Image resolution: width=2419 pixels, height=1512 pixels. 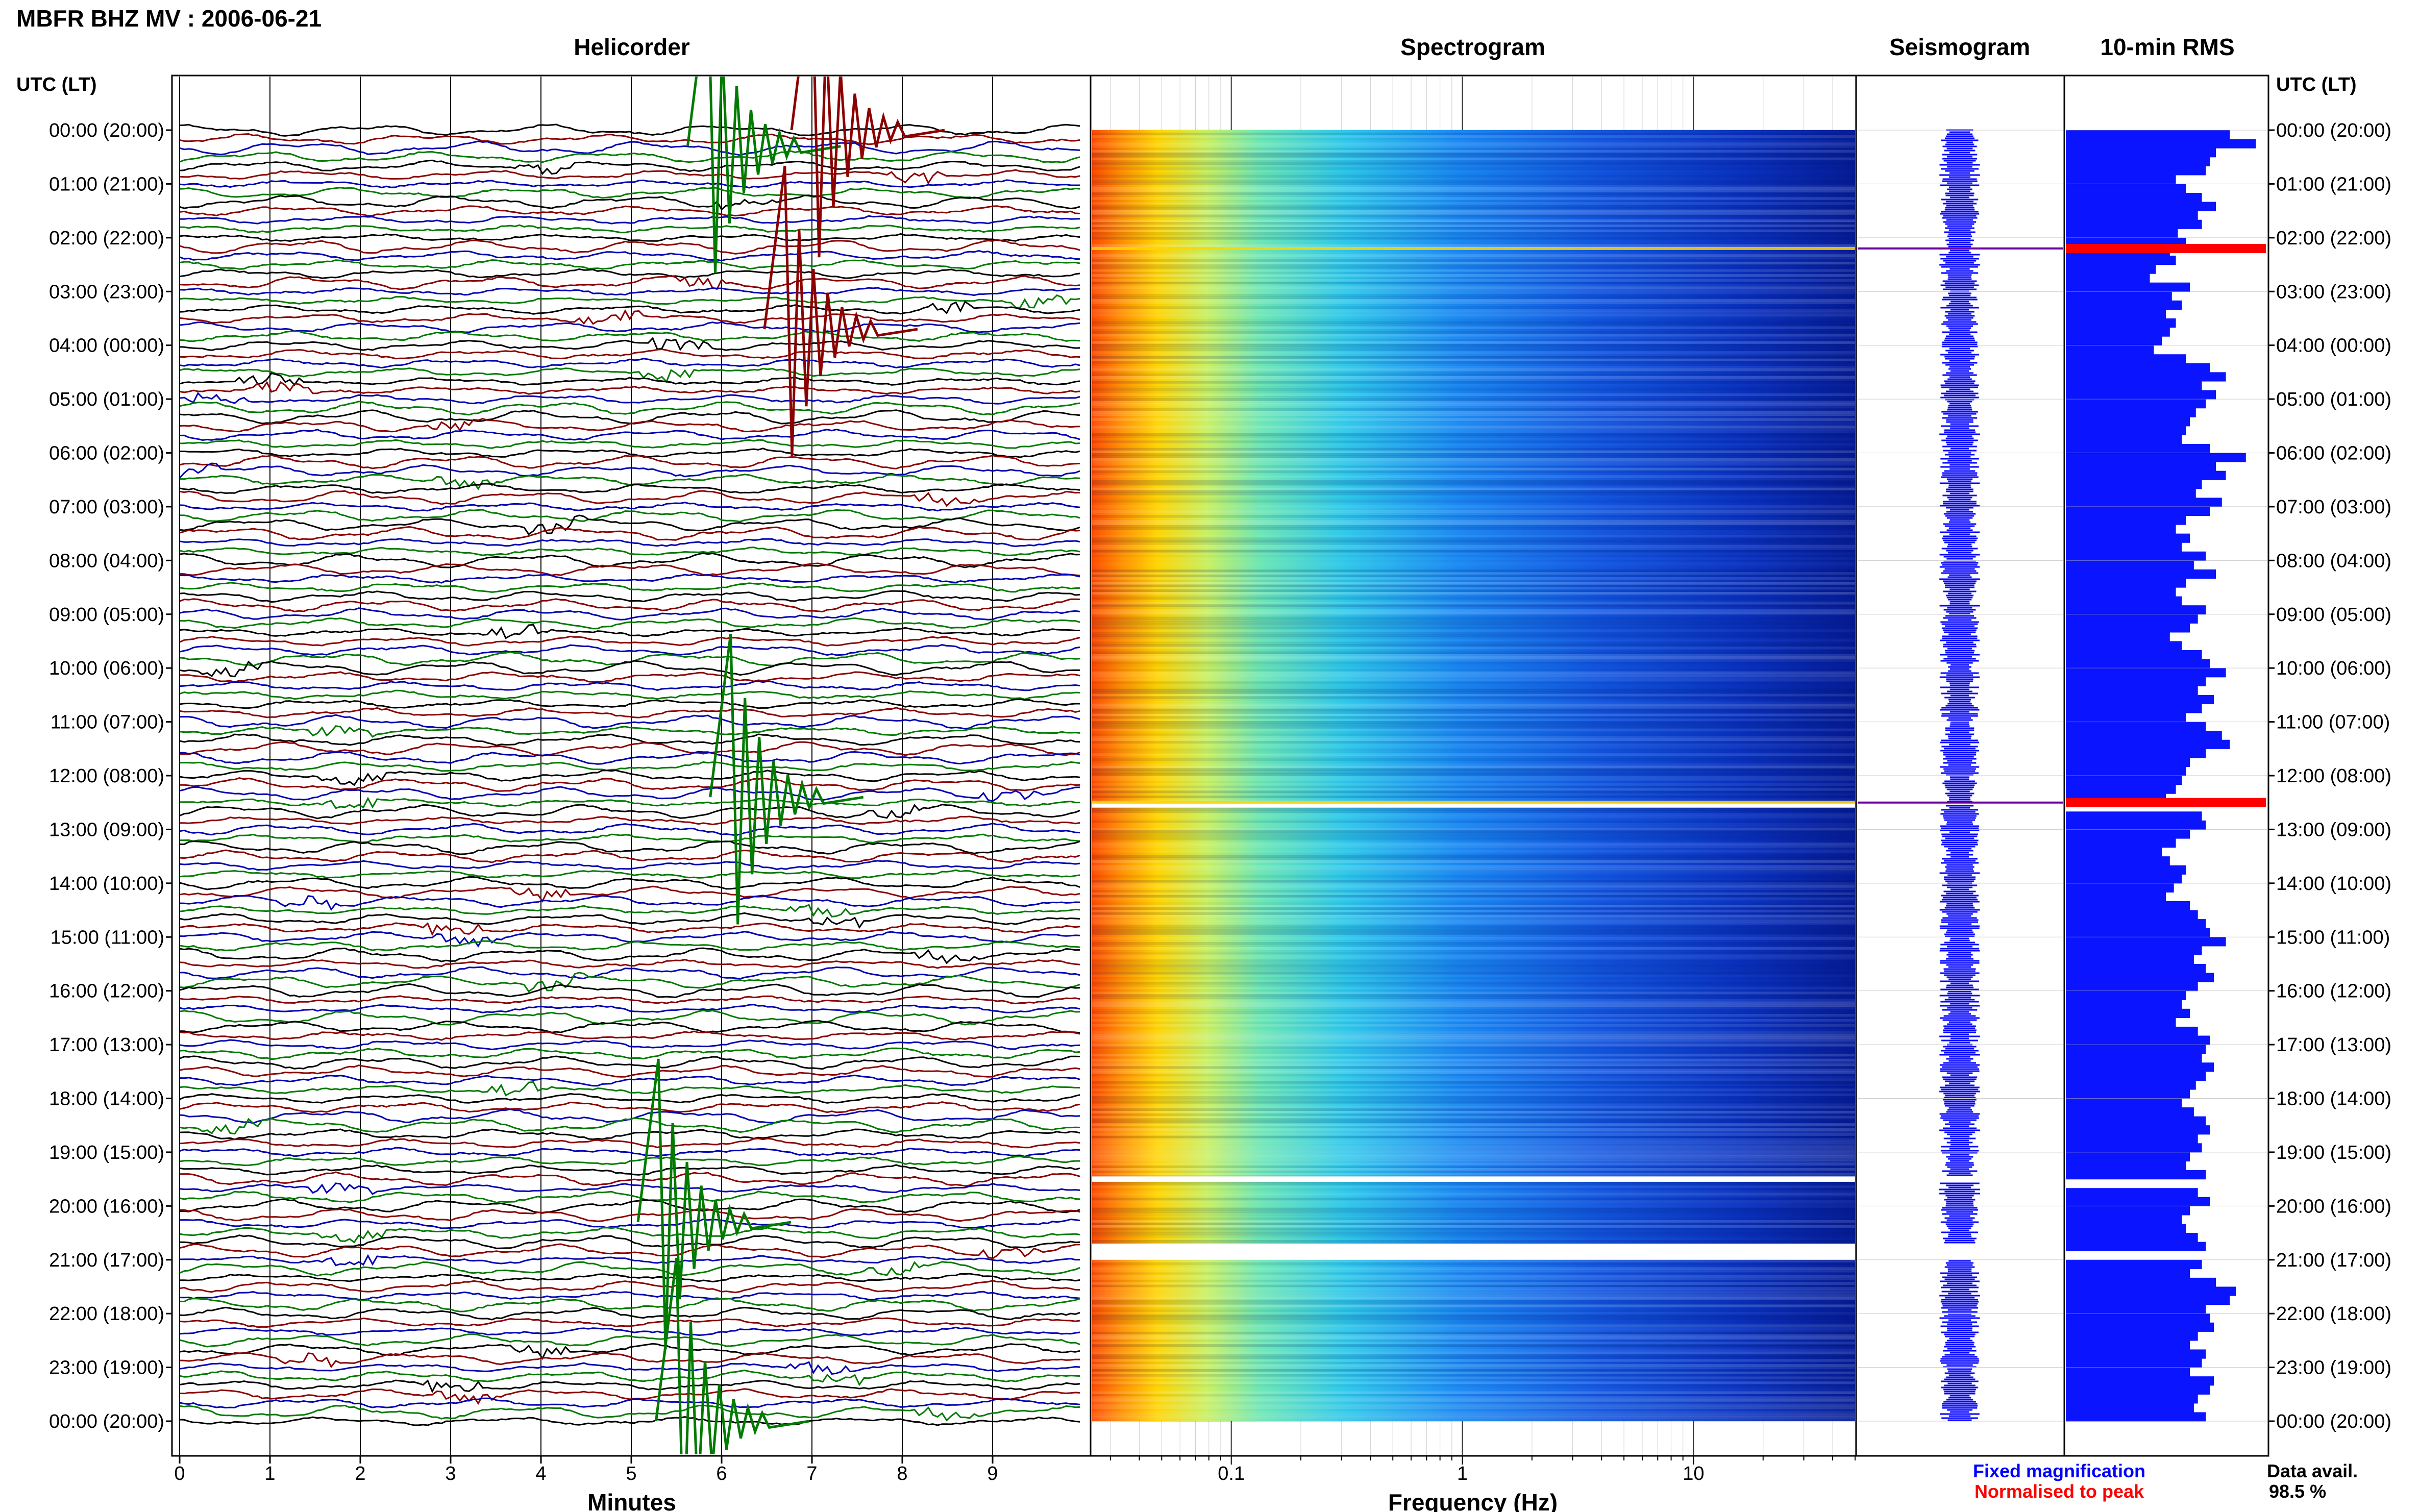 What do you see at coordinates (106, 1045) in the screenshot?
I see `hour-label-left: 17:00 (13:00)` at bounding box center [106, 1045].